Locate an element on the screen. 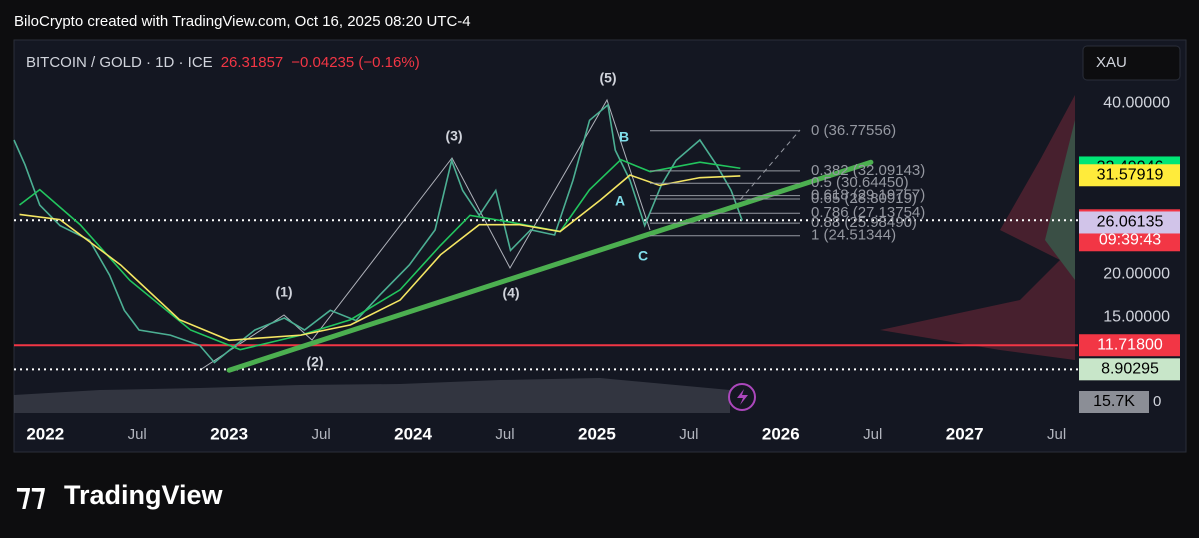 This screenshot has width=1199, height=538. wave-label: B is located at coordinates (624, 137).